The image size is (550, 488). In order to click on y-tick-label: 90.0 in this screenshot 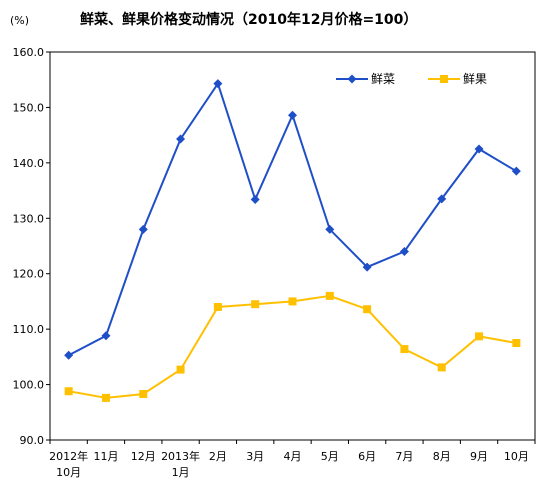, I will do `click(32, 440)`.